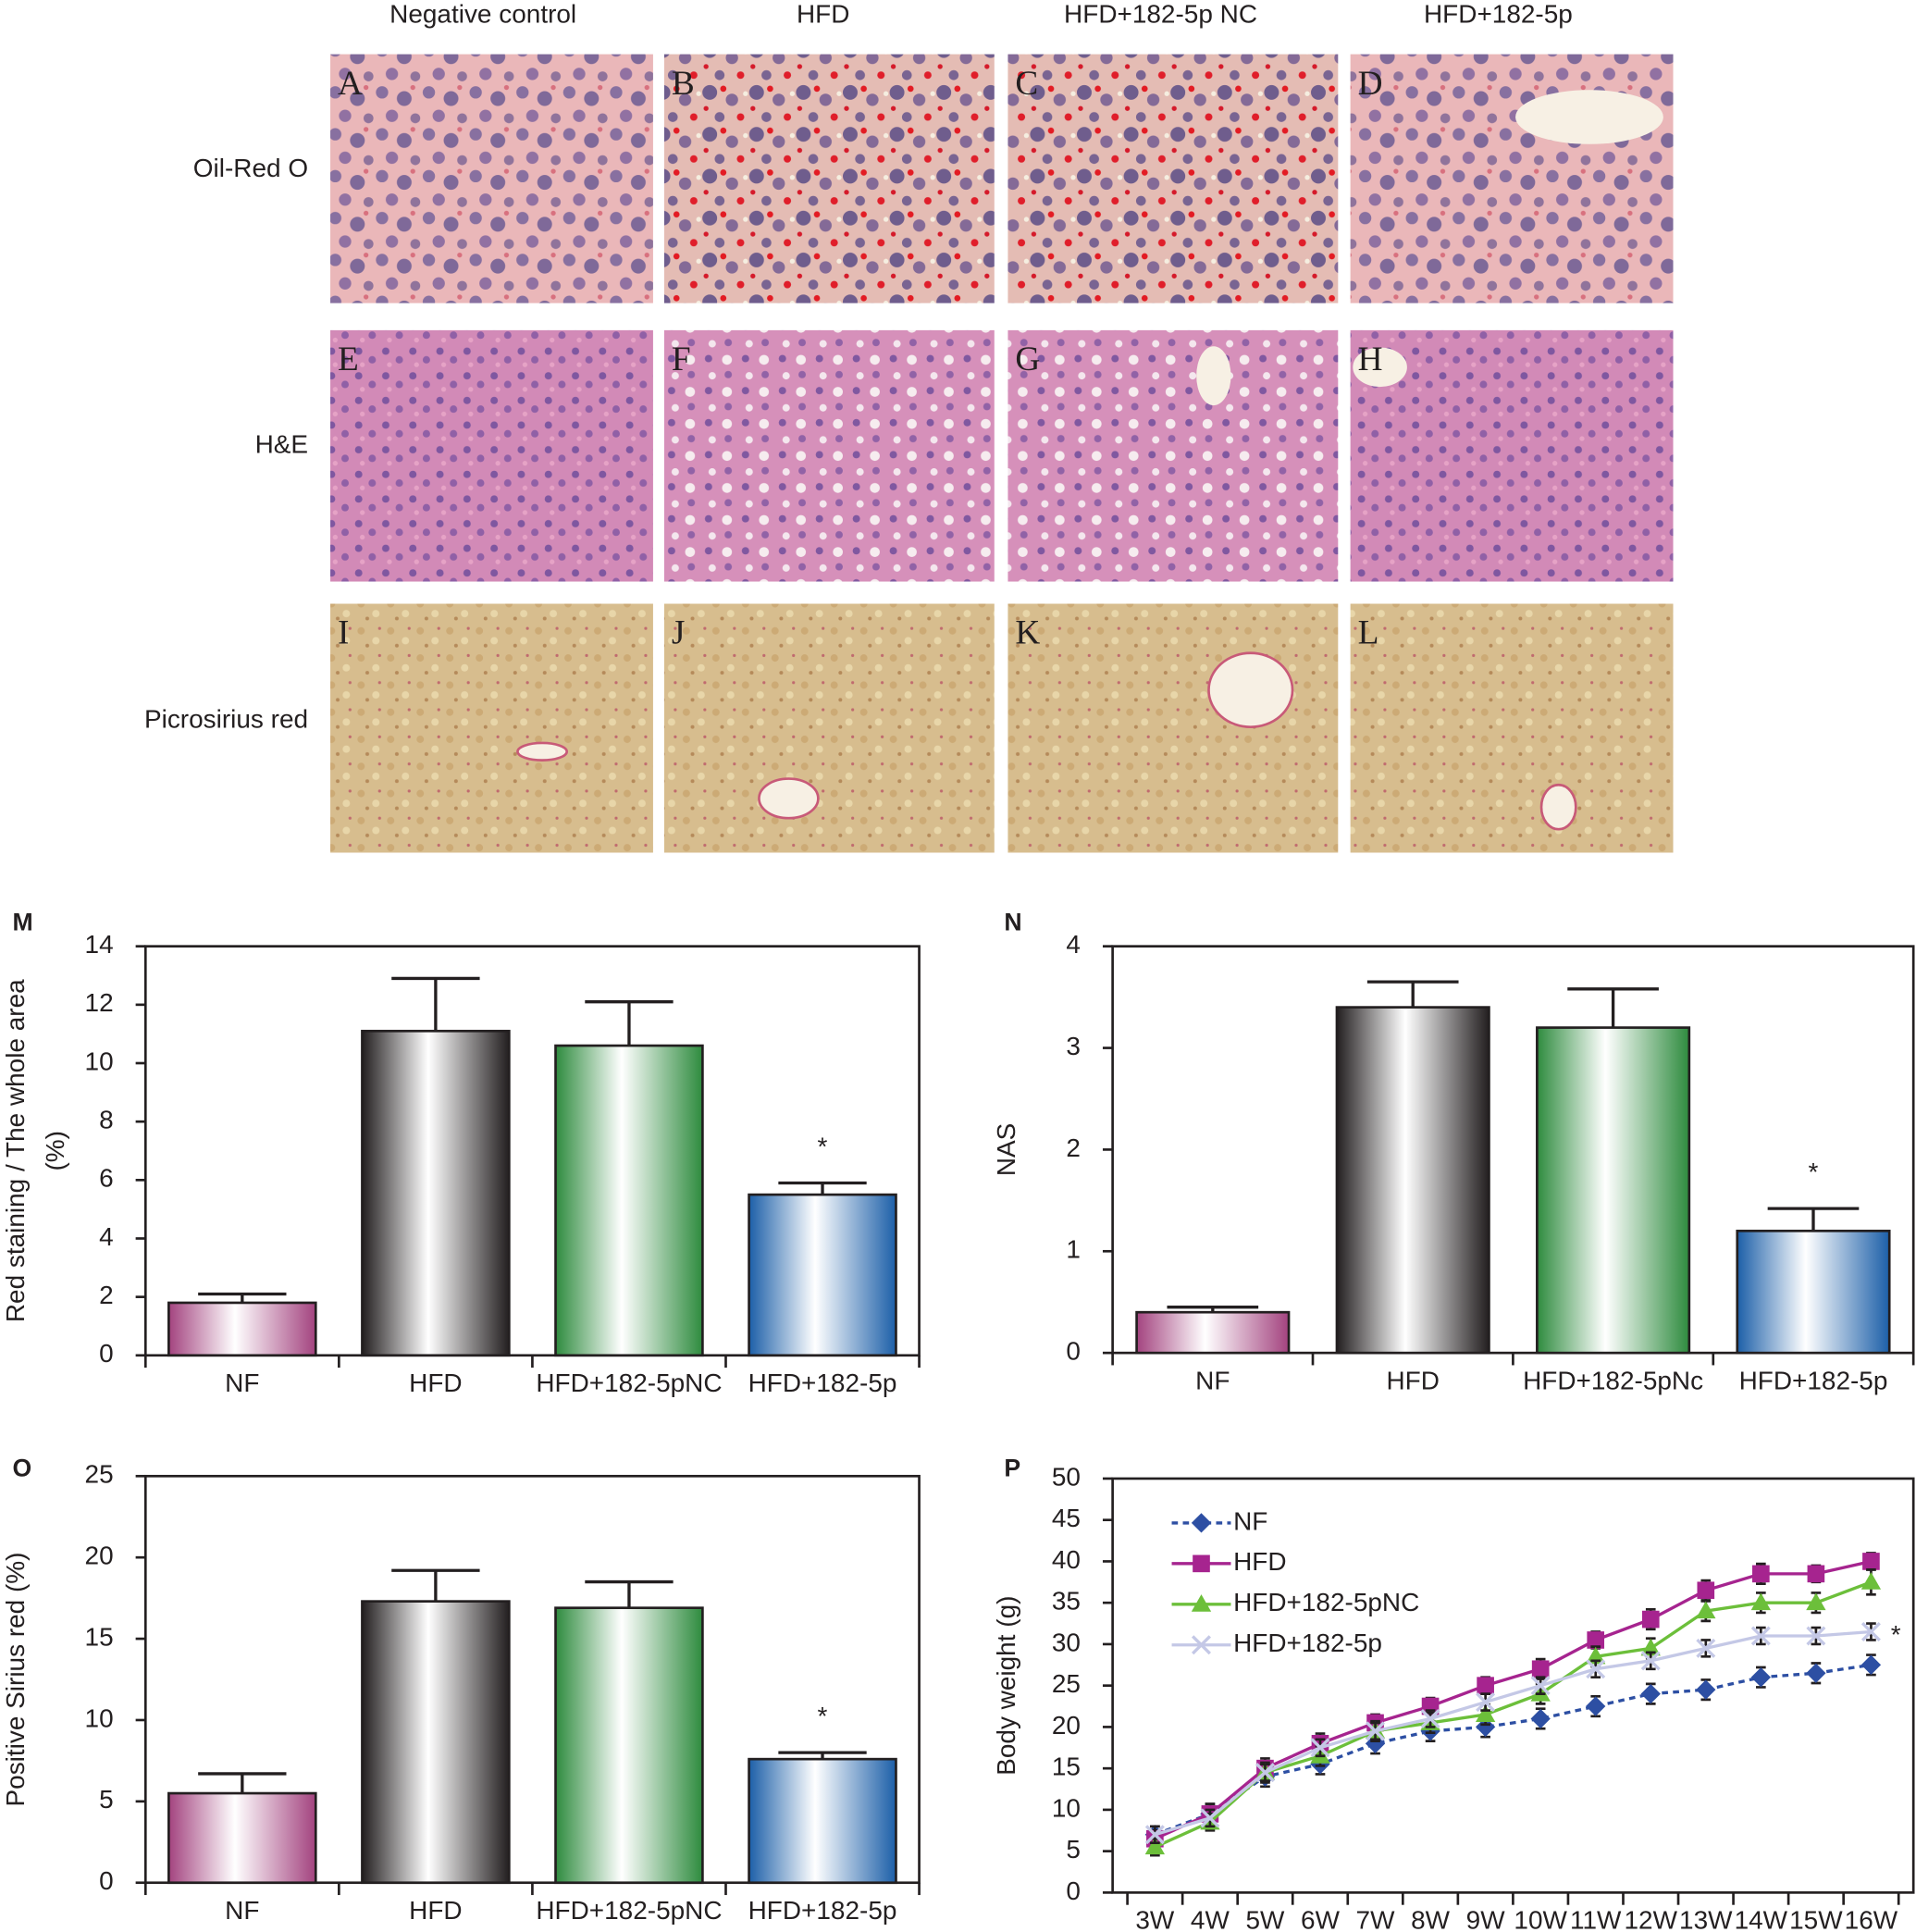 The image size is (1916, 1932). What do you see at coordinates (1066, 1560) in the screenshot?
I see `y-tick-label: 40` at bounding box center [1066, 1560].